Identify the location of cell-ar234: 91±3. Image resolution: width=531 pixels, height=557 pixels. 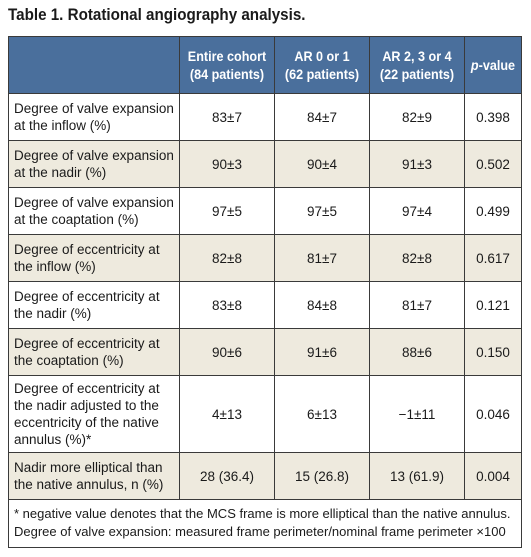
(417, 164).